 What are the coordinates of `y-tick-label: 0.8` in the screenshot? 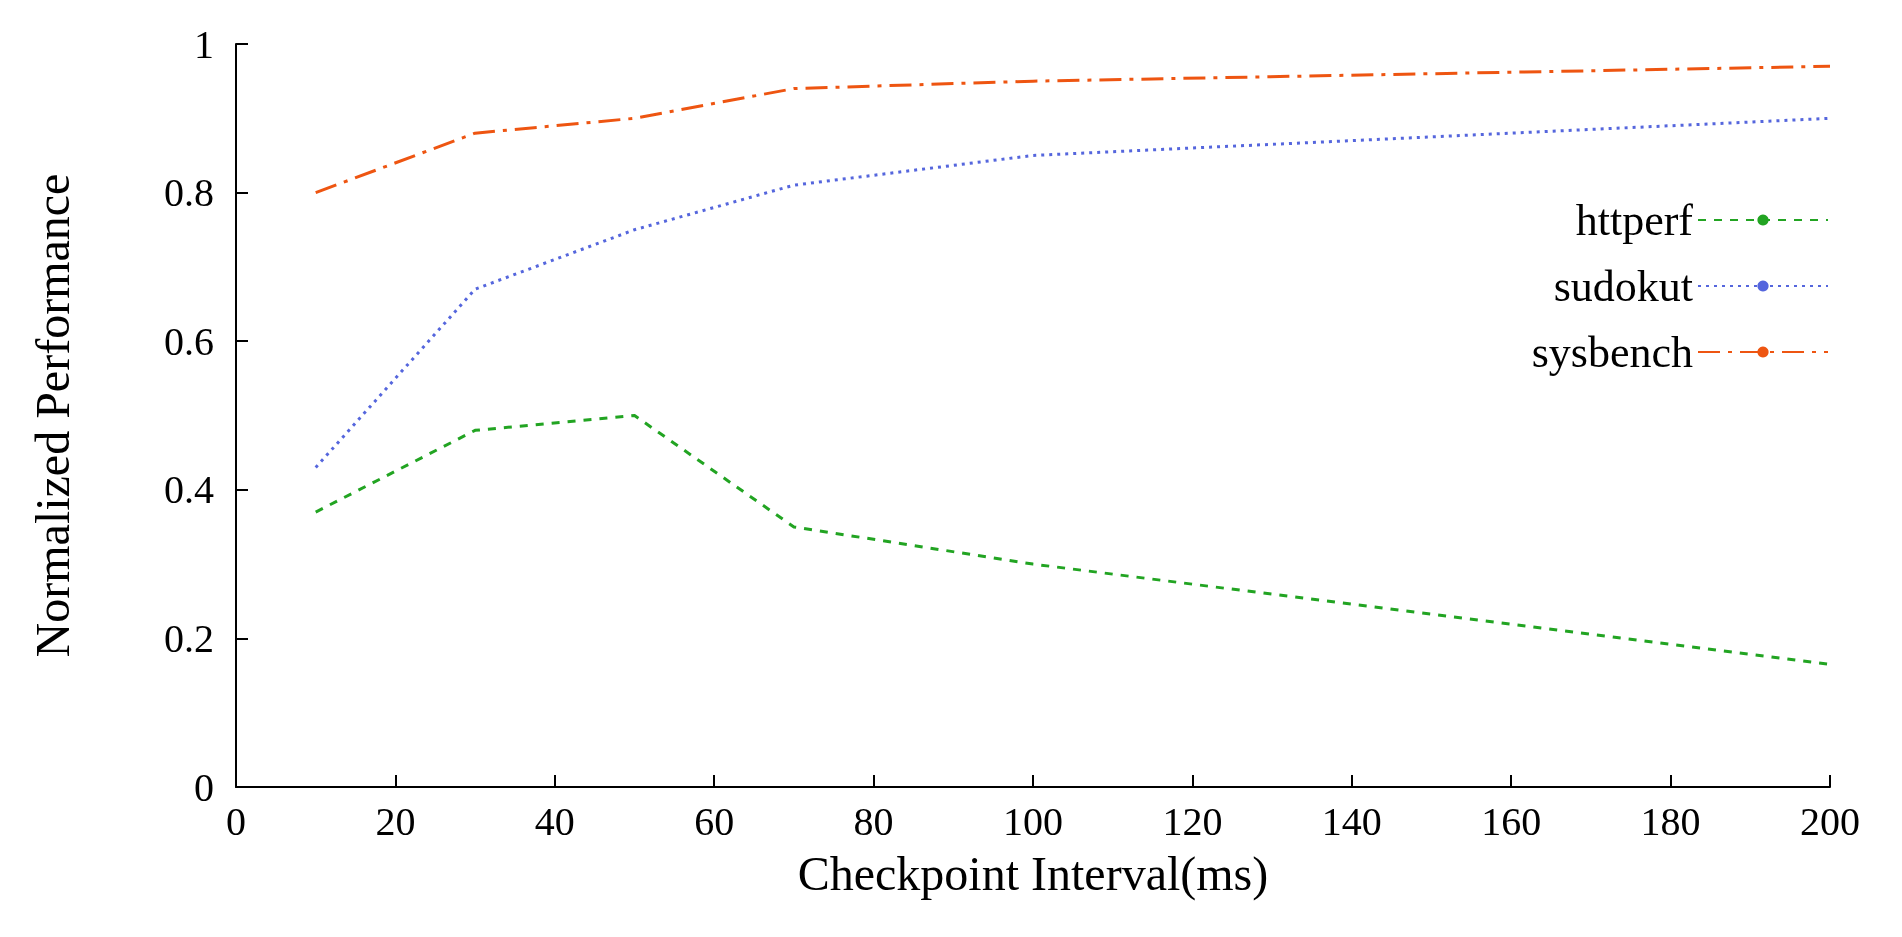 It's located at (189, 193).